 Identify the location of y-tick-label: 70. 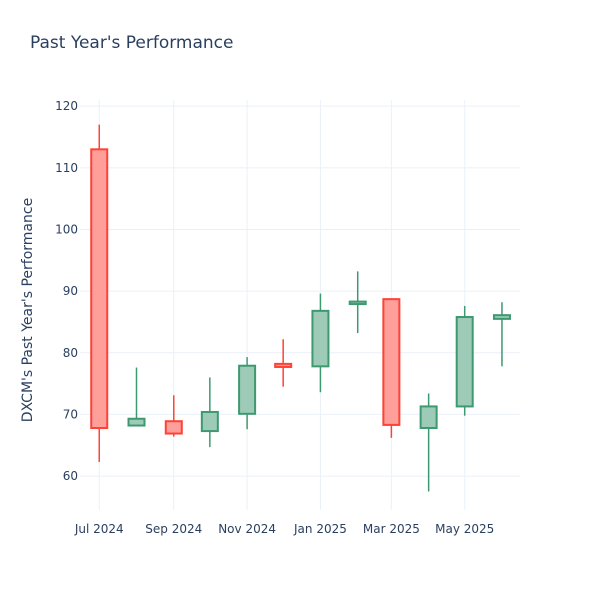
(70, 414).